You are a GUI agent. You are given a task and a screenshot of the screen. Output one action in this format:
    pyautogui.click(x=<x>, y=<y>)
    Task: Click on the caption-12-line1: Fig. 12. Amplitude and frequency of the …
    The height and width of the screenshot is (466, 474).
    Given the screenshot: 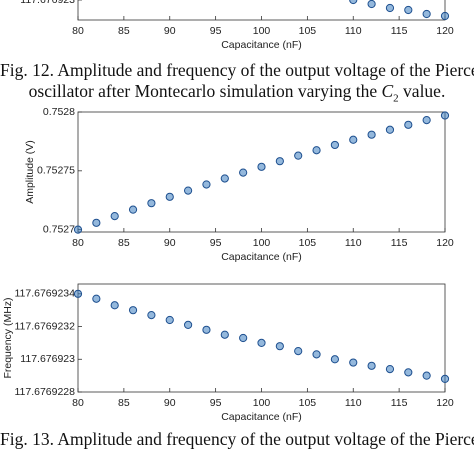 What is the action you would take?
    pyautogui.click(x=237, y=70)
    